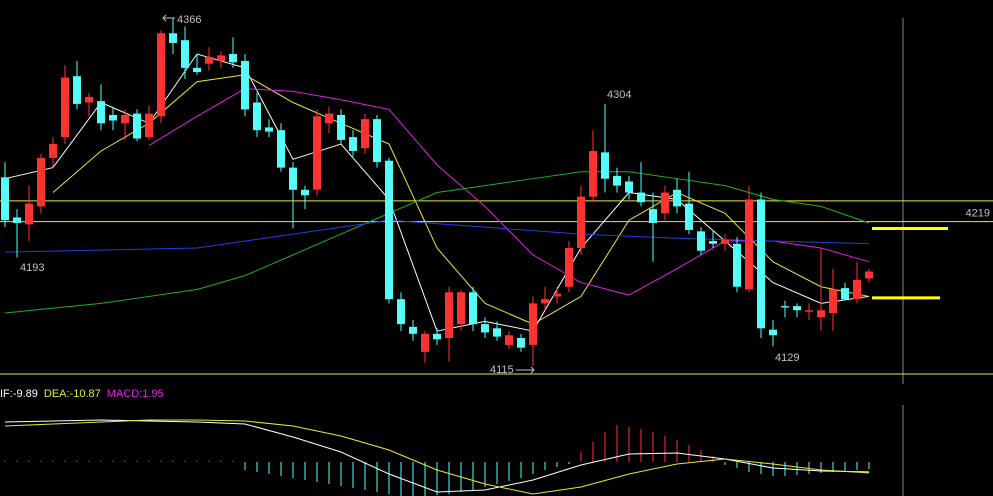 Image resolution: width=993 pixels, height=496 pixels. I want to click on indicator-label: DEA:-10.87, so click(72, 394).